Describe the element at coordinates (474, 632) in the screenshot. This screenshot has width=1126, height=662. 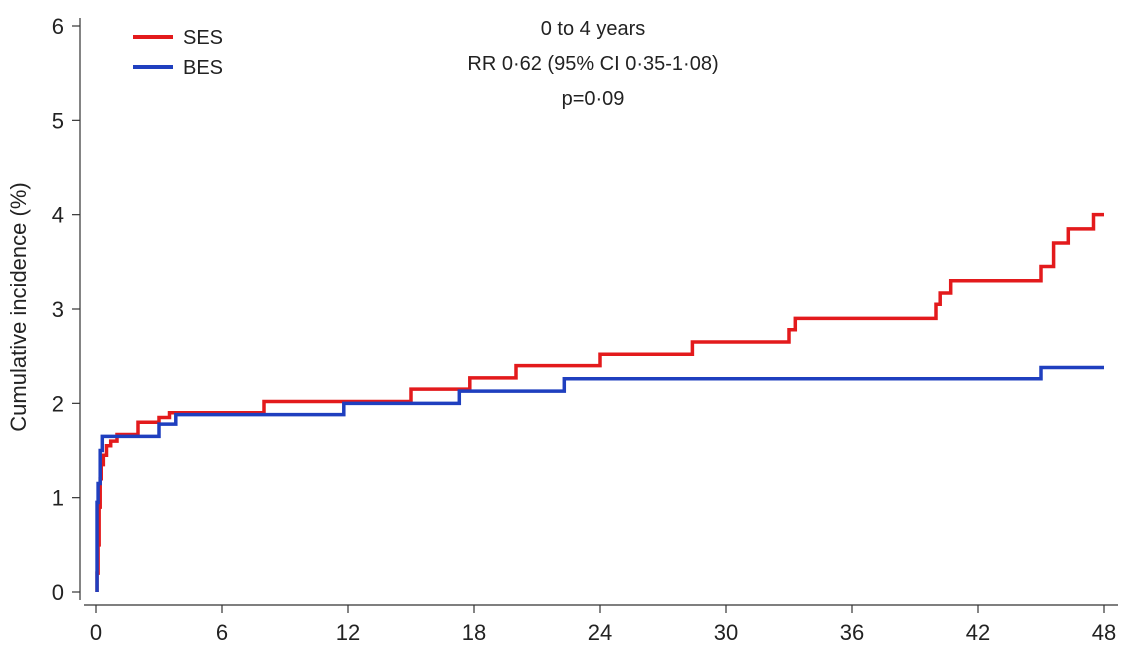
I see `x-tick-label: 18` at that location.